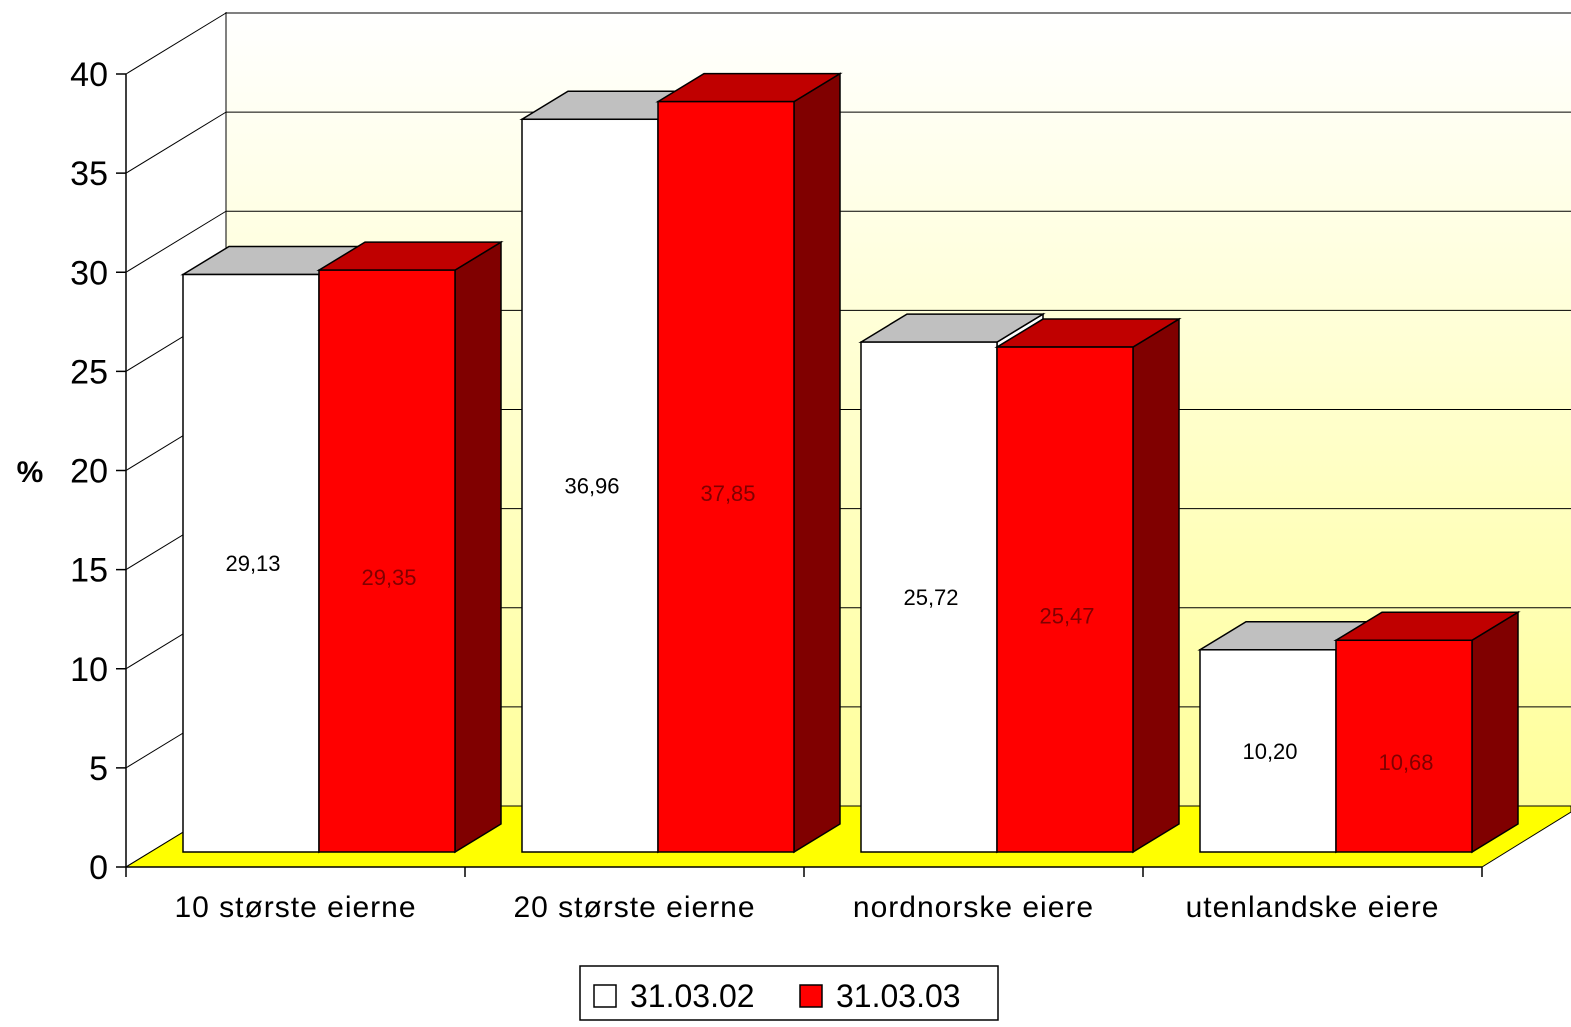  What do you see at coordinates (1405, 762) in the screenshot?
I see `data-label: 10,68` at bounding box center [1405, 762].